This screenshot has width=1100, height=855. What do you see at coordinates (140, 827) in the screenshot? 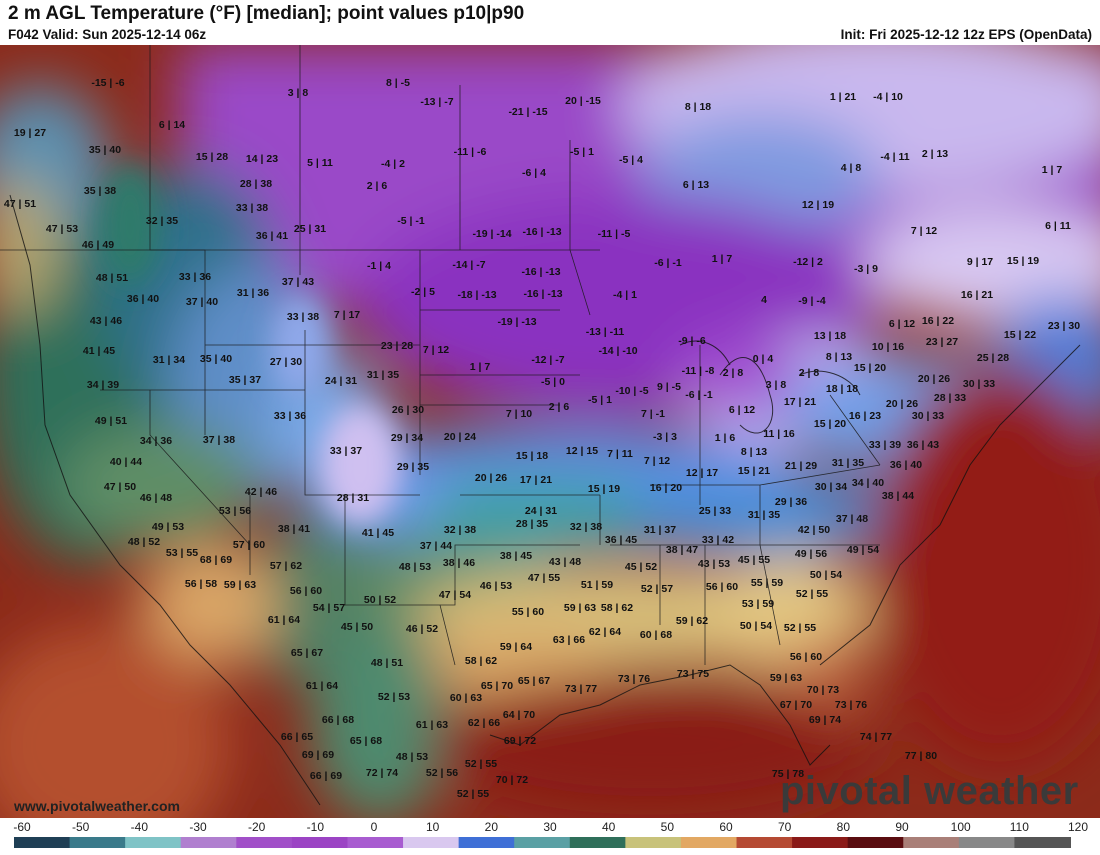
I see `colorbar-tick-label: -40` at bounding box center [140, 827].